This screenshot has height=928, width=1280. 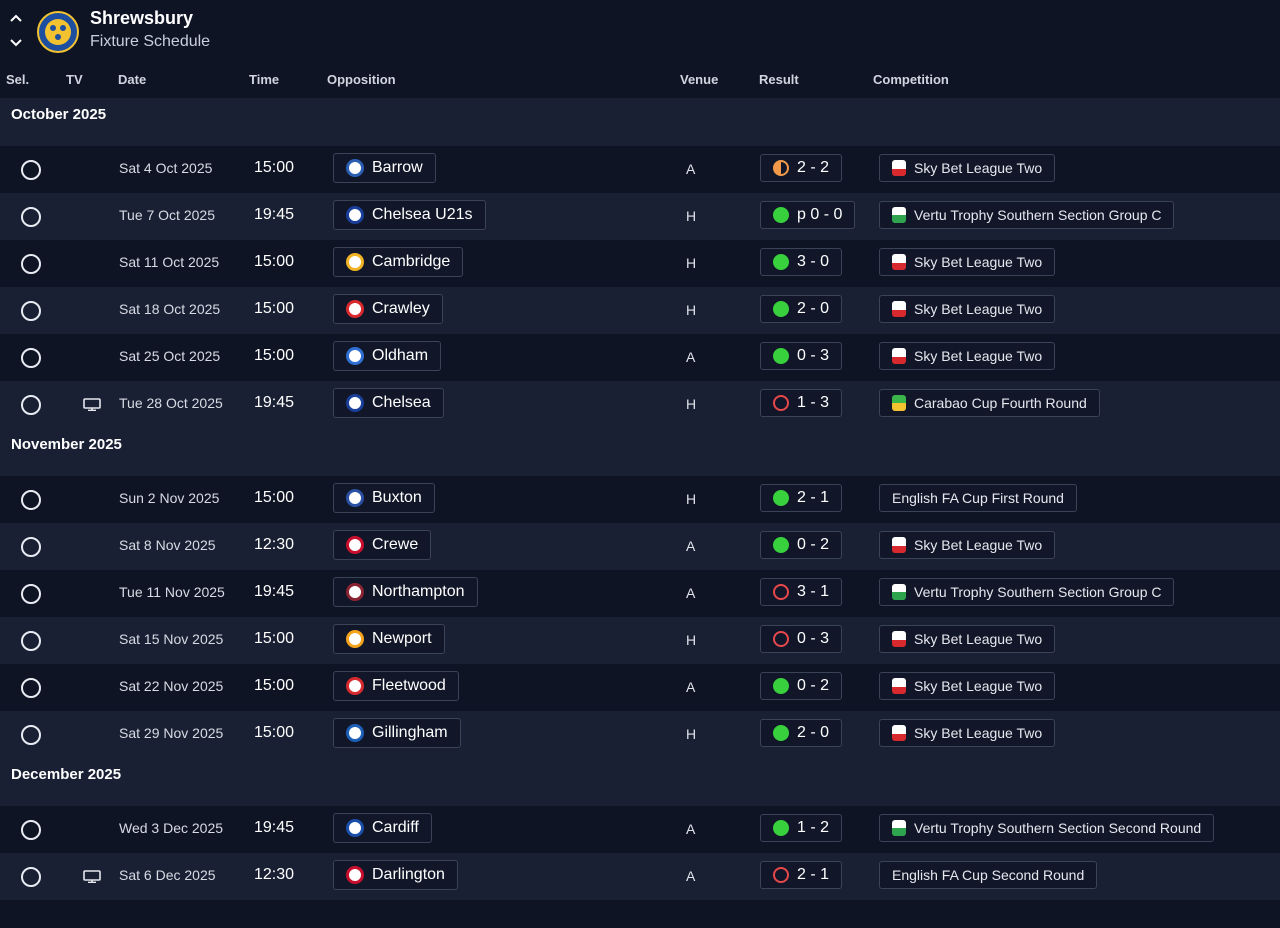 What do you see at coordinates (388, 309) in the screenshot?
I see `opponent-chip: Crawley` at bounding box center [388, 309].